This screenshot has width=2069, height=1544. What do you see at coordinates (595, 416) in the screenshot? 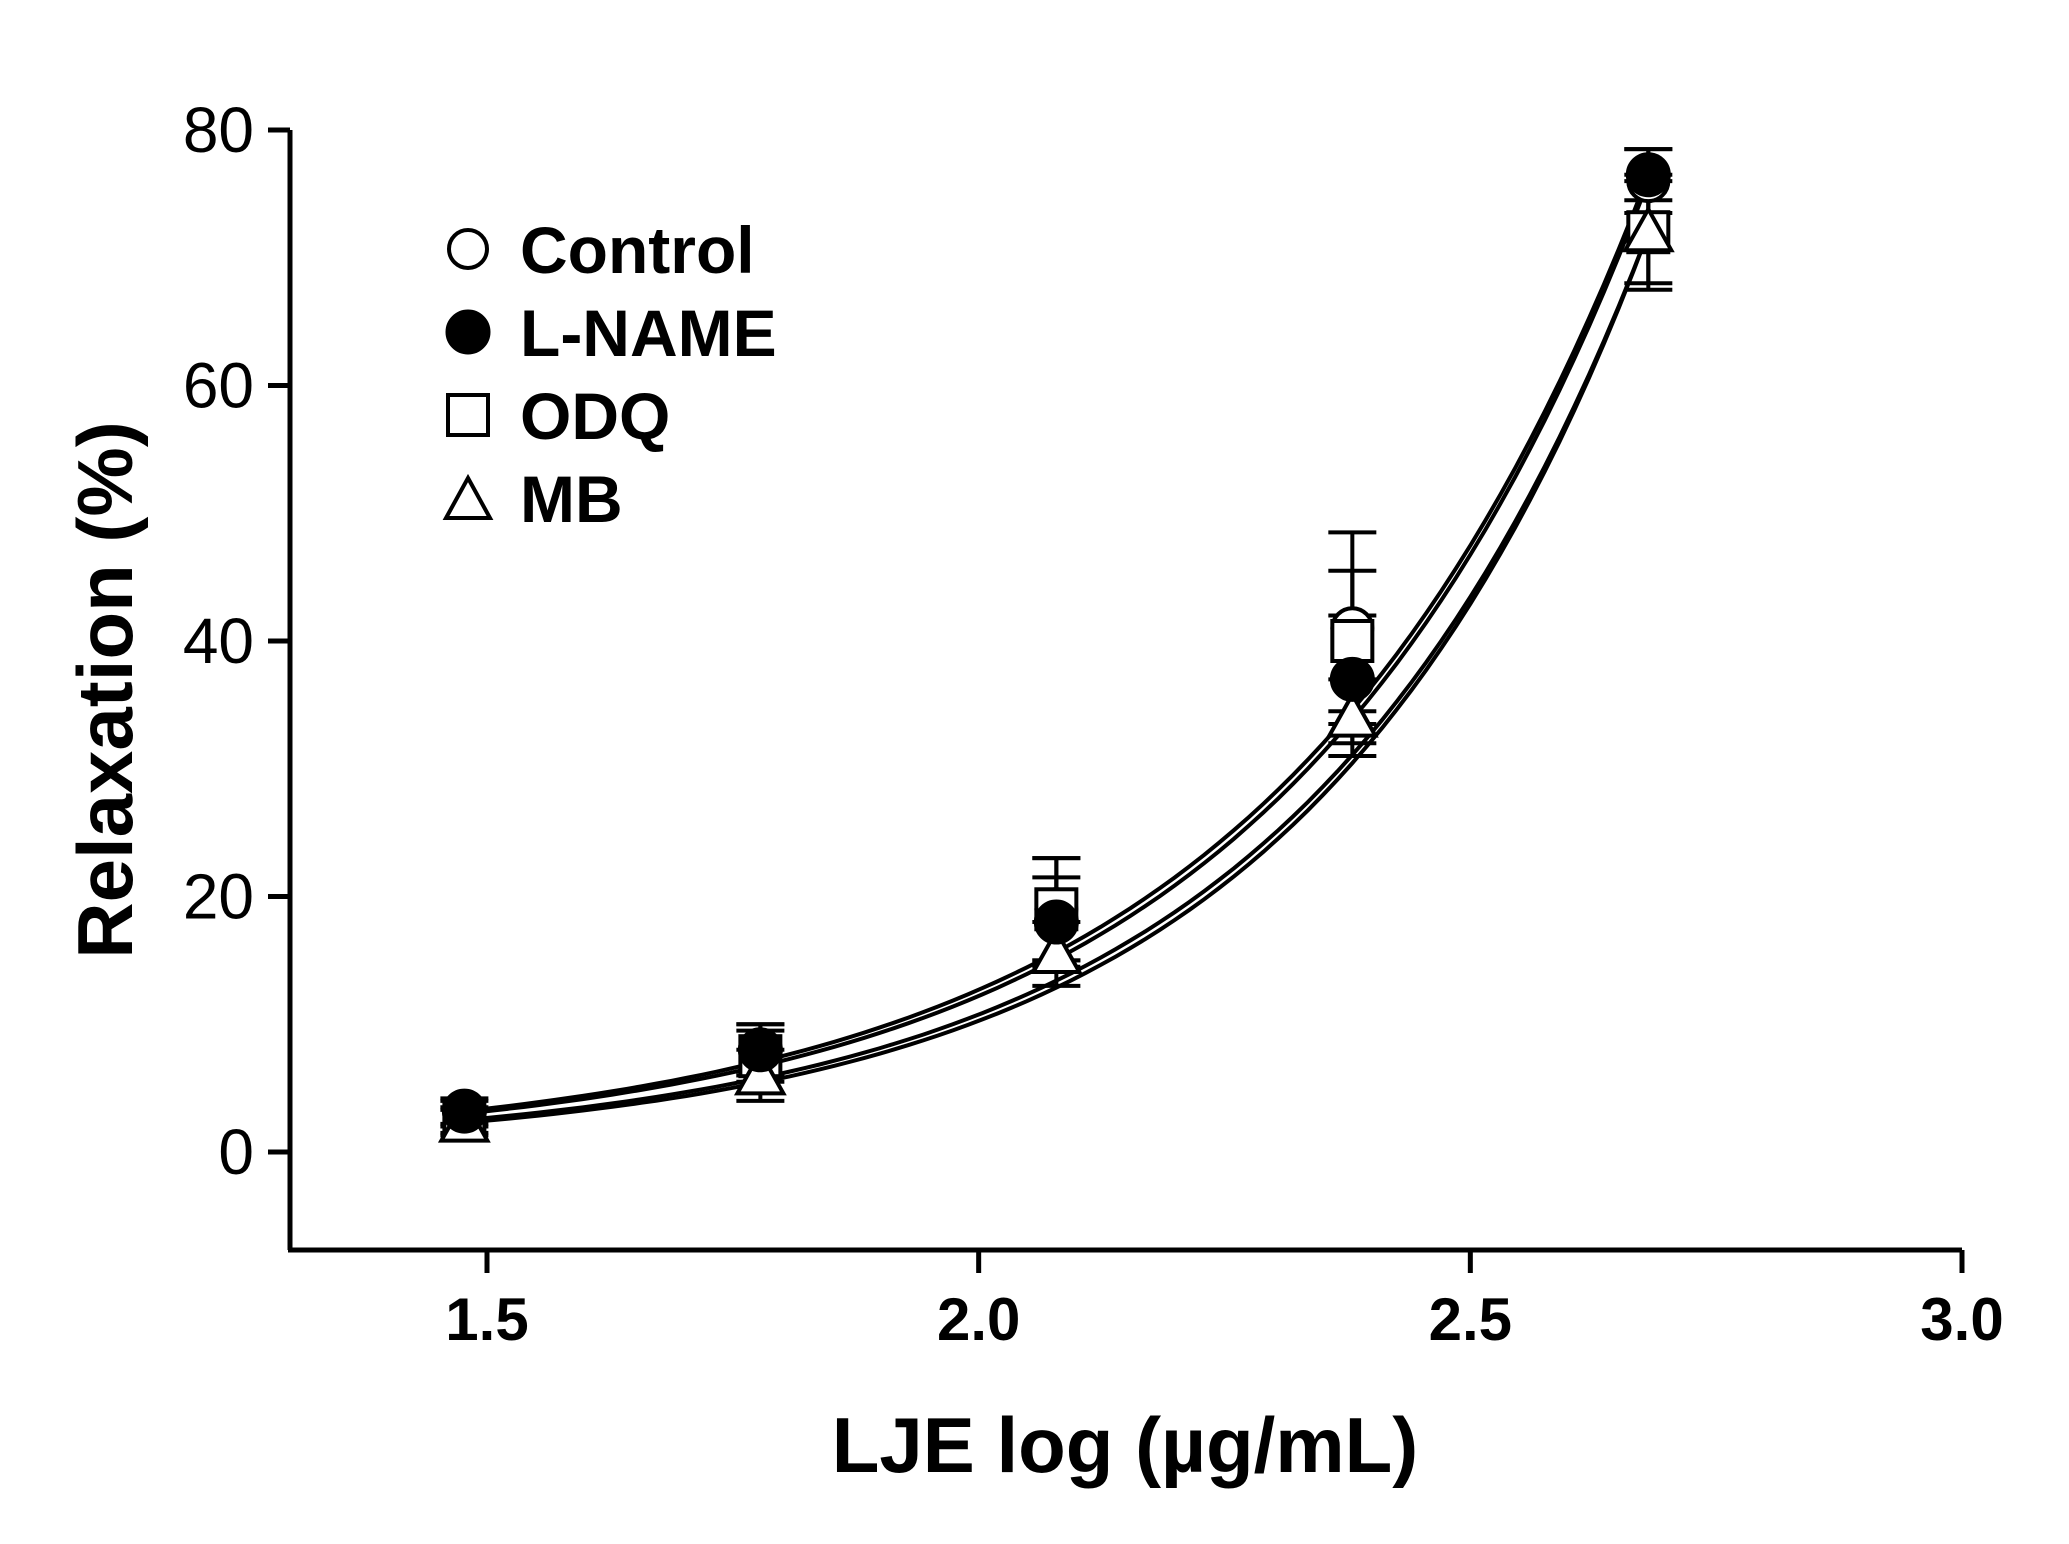
I see `legend-label-odq: ODQ` at bounding box center [595, 416].